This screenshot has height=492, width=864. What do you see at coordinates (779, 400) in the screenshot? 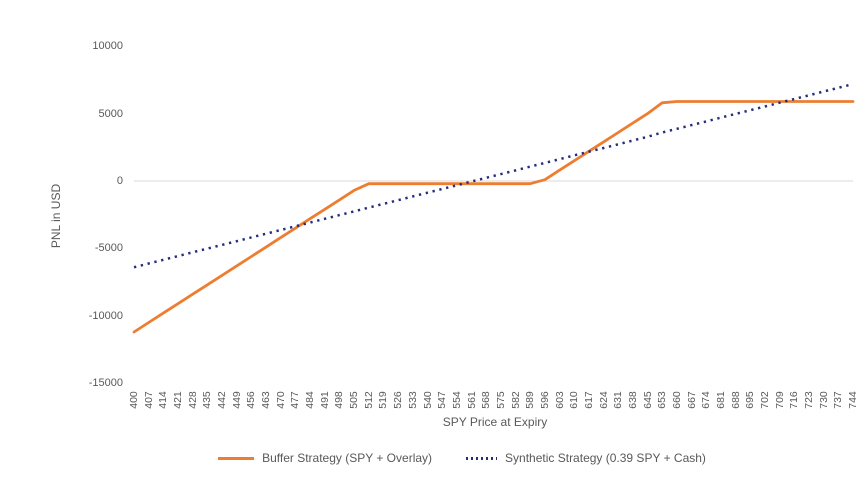
I see `x-tick-label: 709` at bounding box center [779, 400].